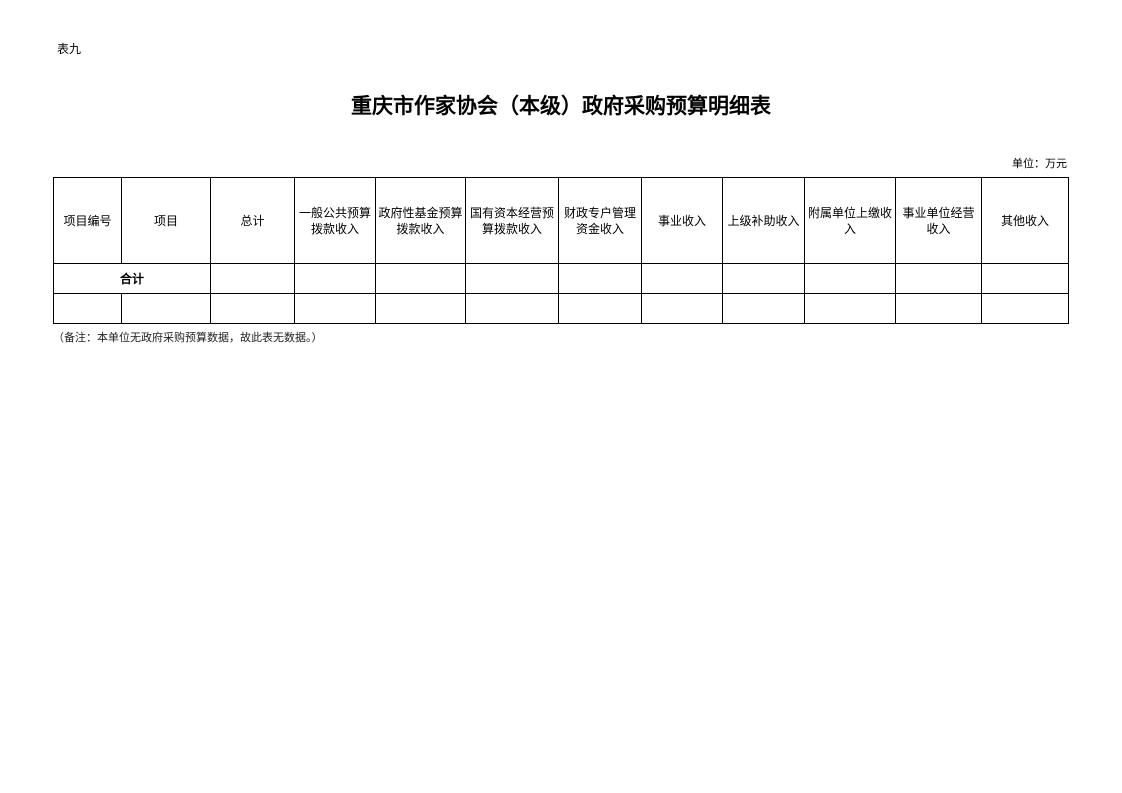  I want to click on header-cell: 一般公共预算拨款收入, so click(335, 220).